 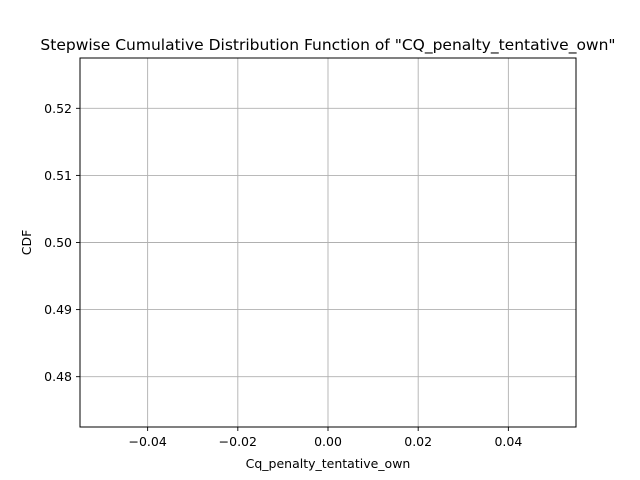 What do you see at coordinates (328, 441) in the screenshot?
I see `x-tick-label: 0.00` at bounding box center [328, 441].